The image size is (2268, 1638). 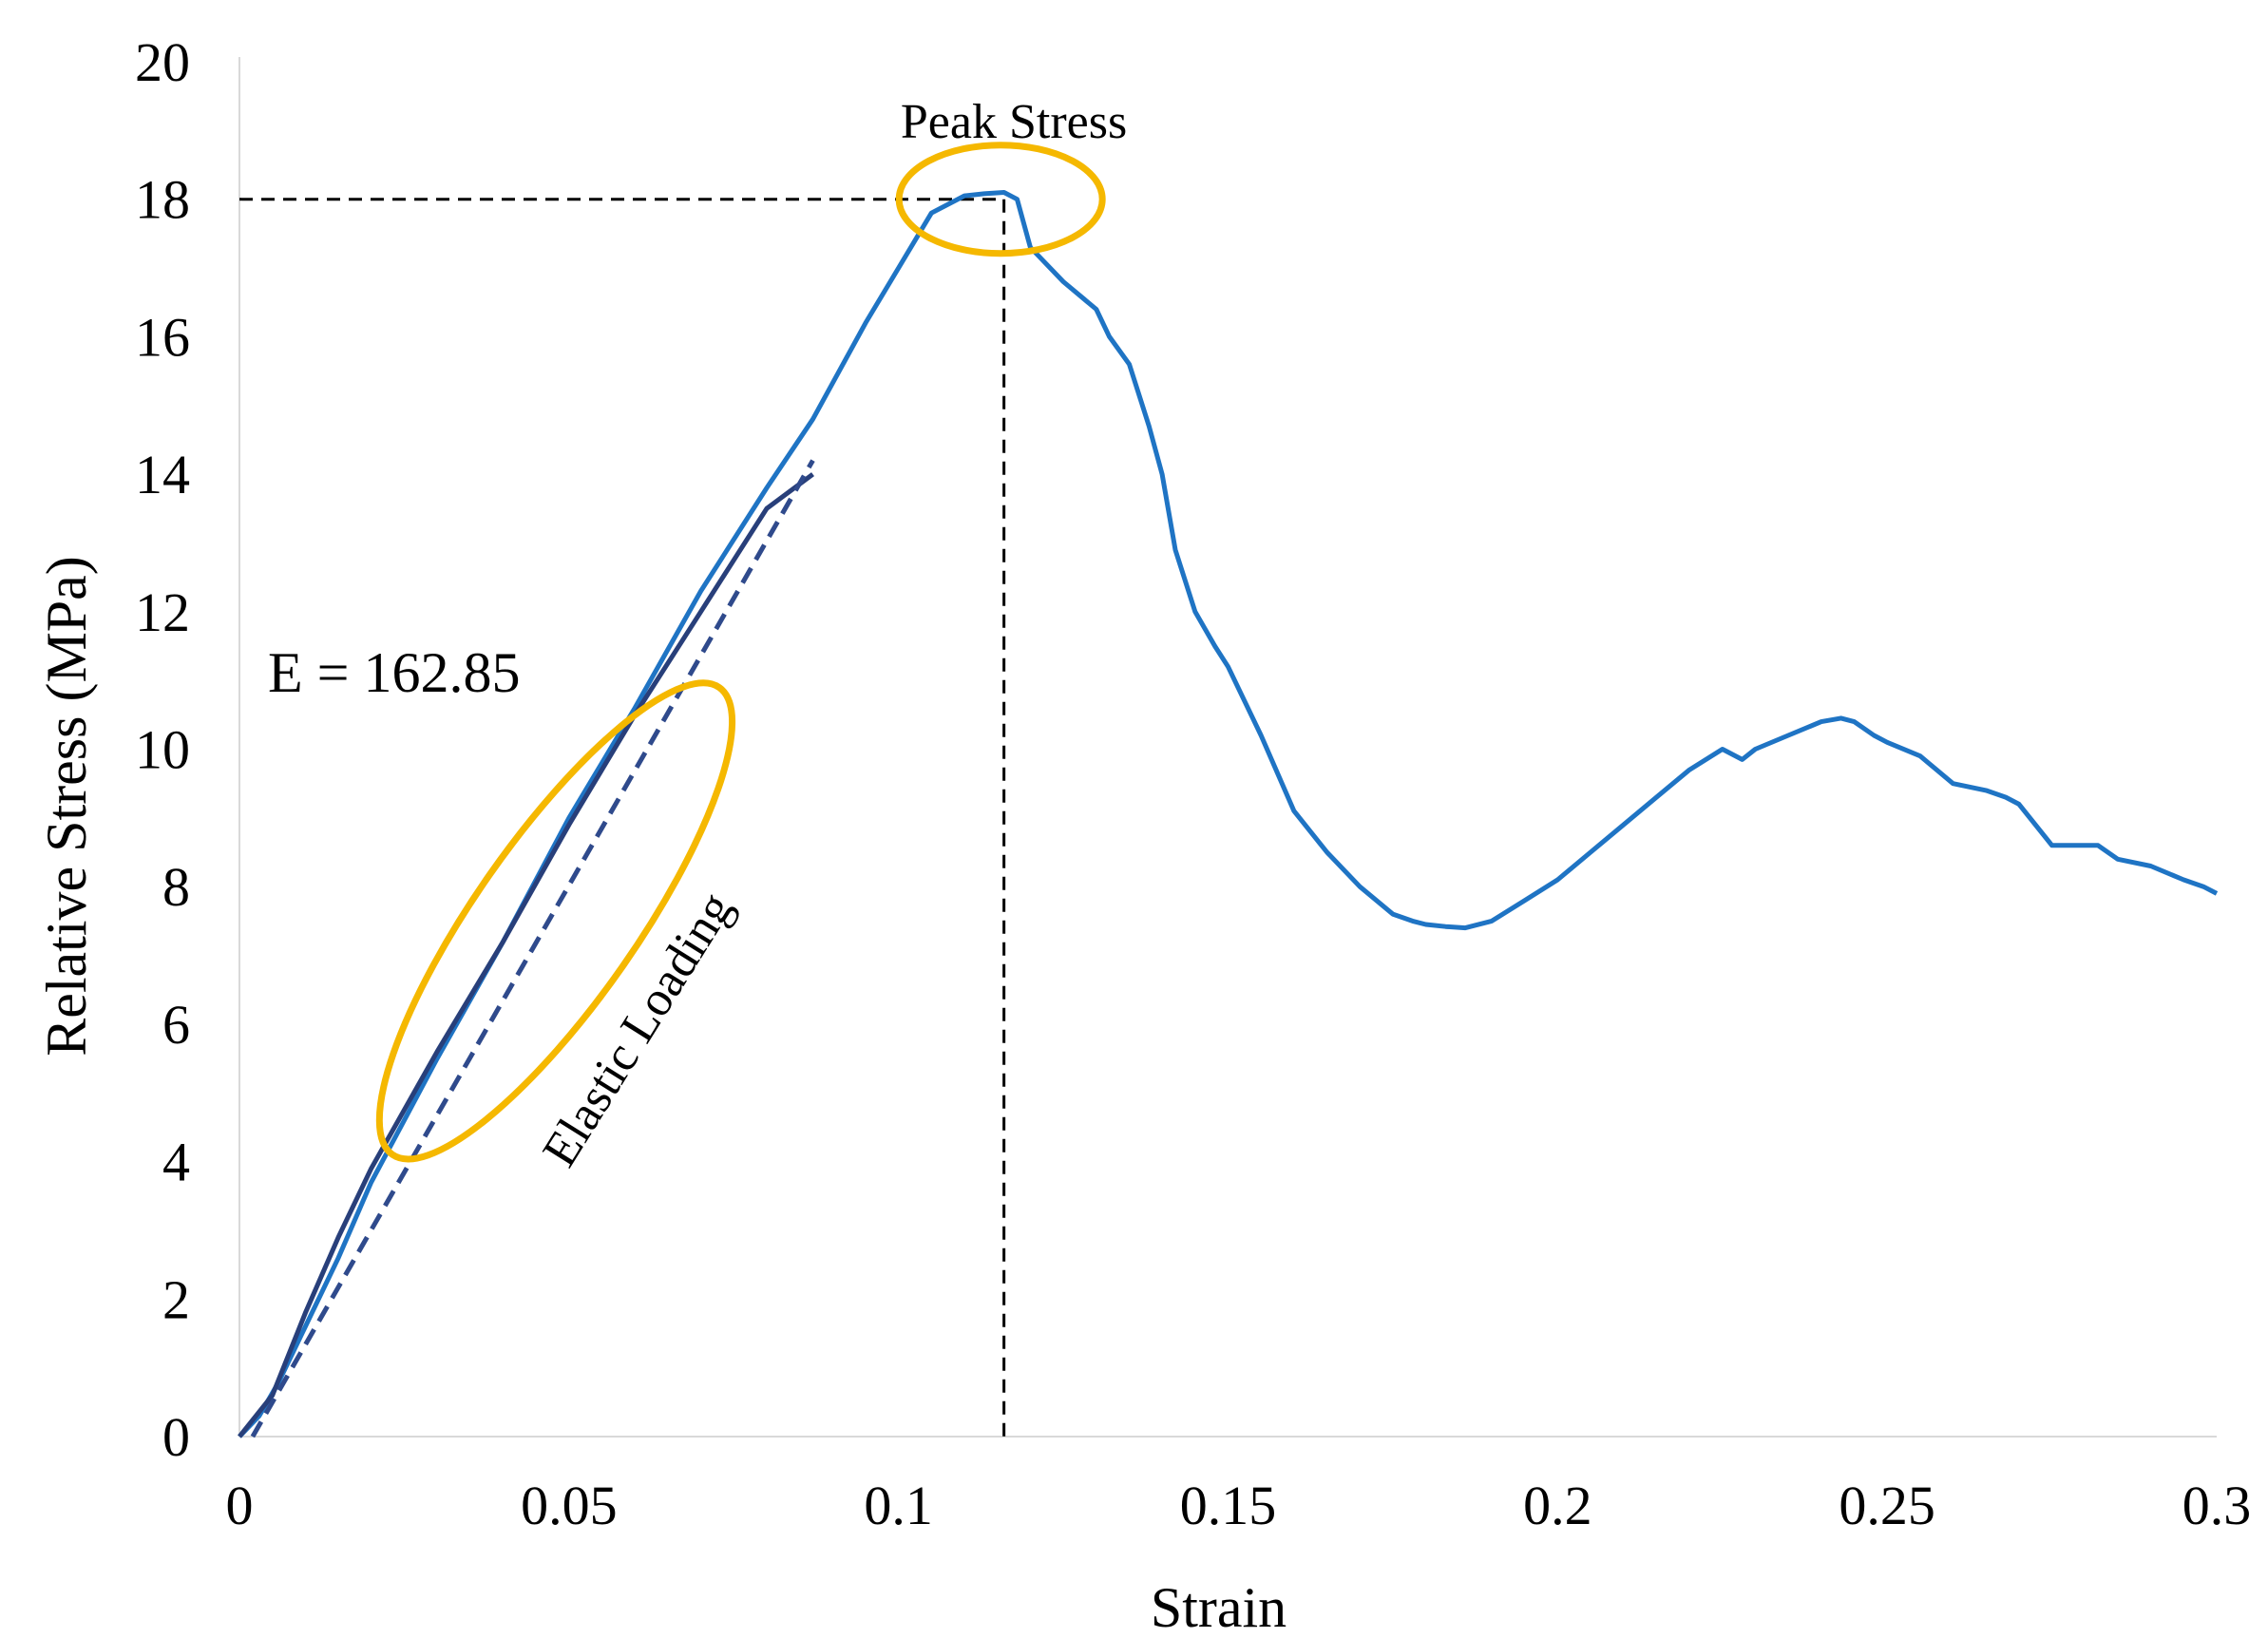 What do you see at coordinates (1001, 199) in the screenshot?
I see `peak-highlight-ellipse` at bounding box center [1001, 199].